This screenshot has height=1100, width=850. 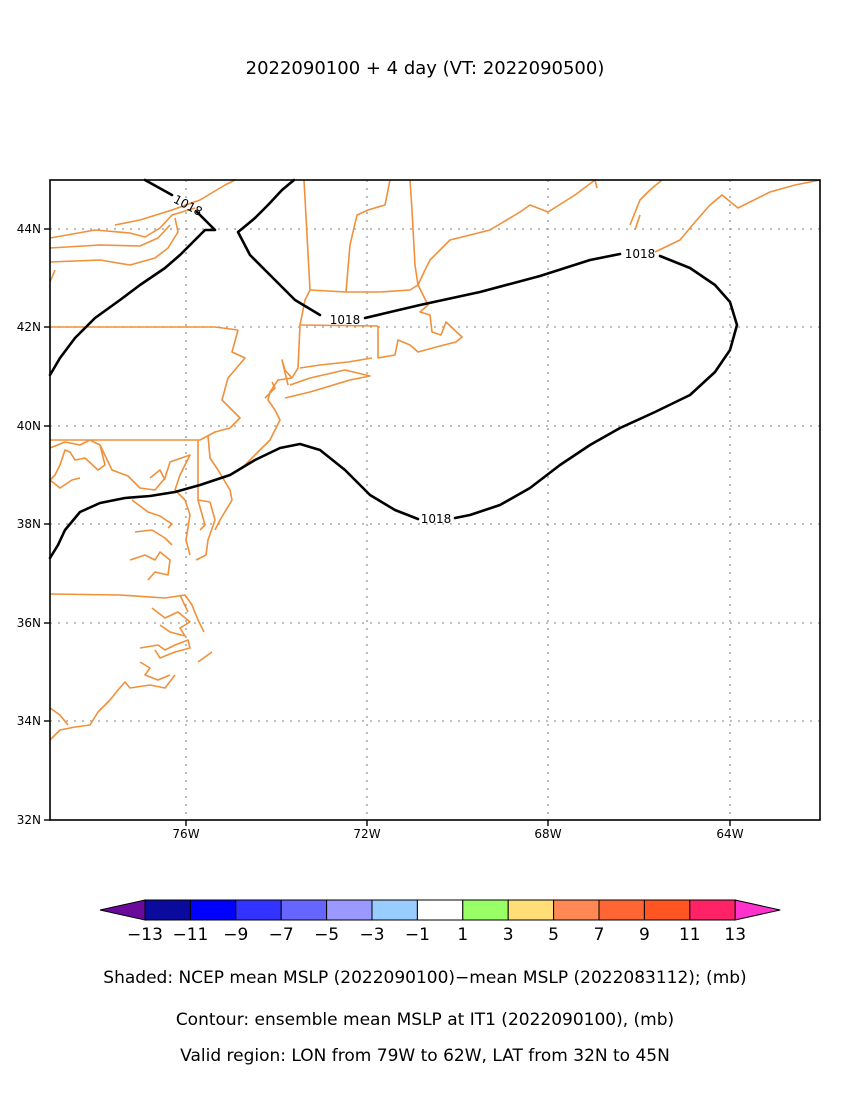 I want to click on lon-tick-label: 76W, so click(x=185, y=834).